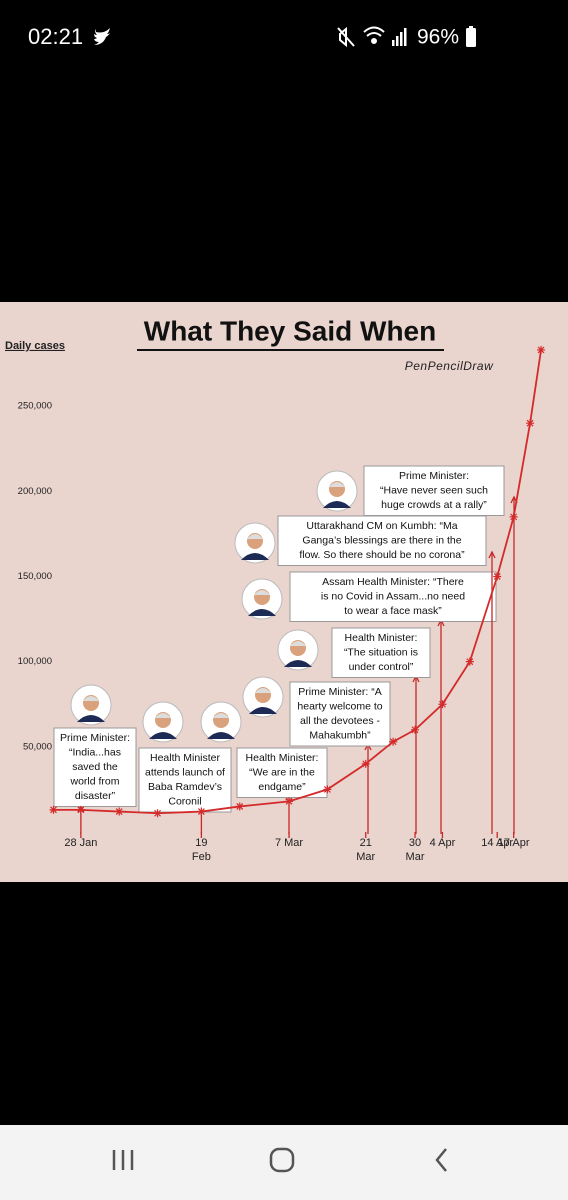 This screenshot has width=568, height=1200. I want to click on annotation-text: “The situation is, so click(381, 652).